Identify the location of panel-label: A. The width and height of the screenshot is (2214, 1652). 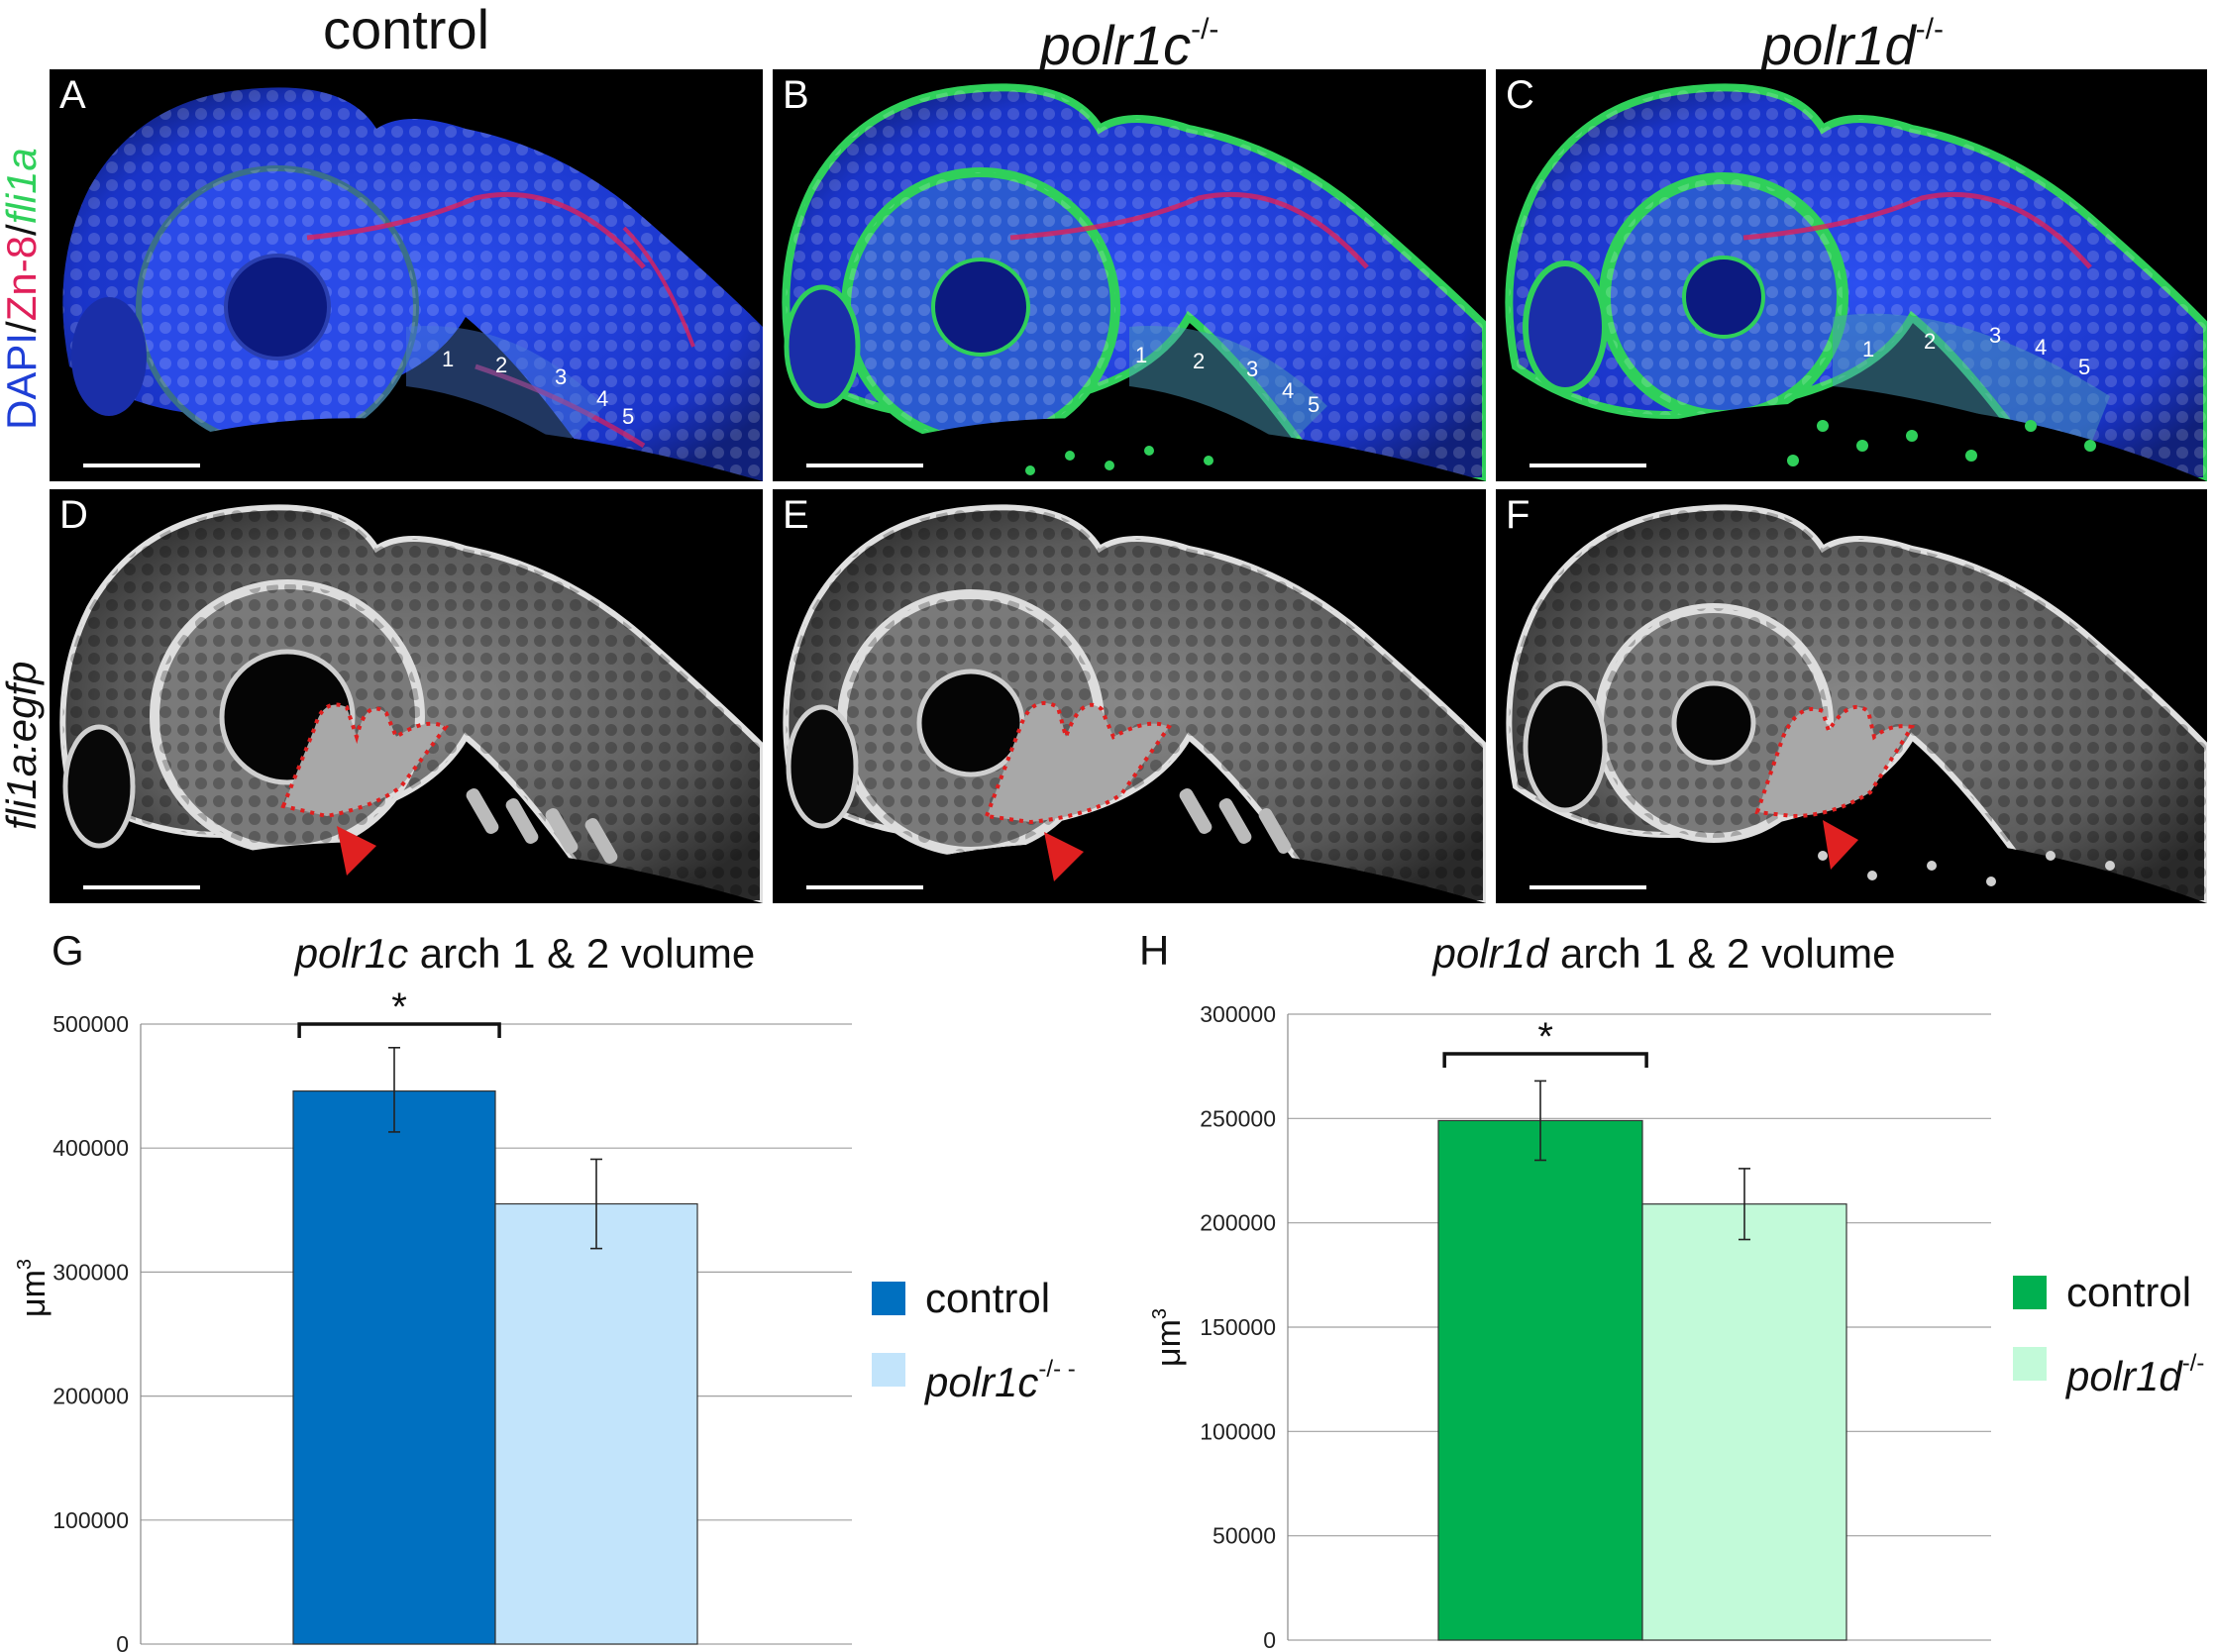
(72, 95).